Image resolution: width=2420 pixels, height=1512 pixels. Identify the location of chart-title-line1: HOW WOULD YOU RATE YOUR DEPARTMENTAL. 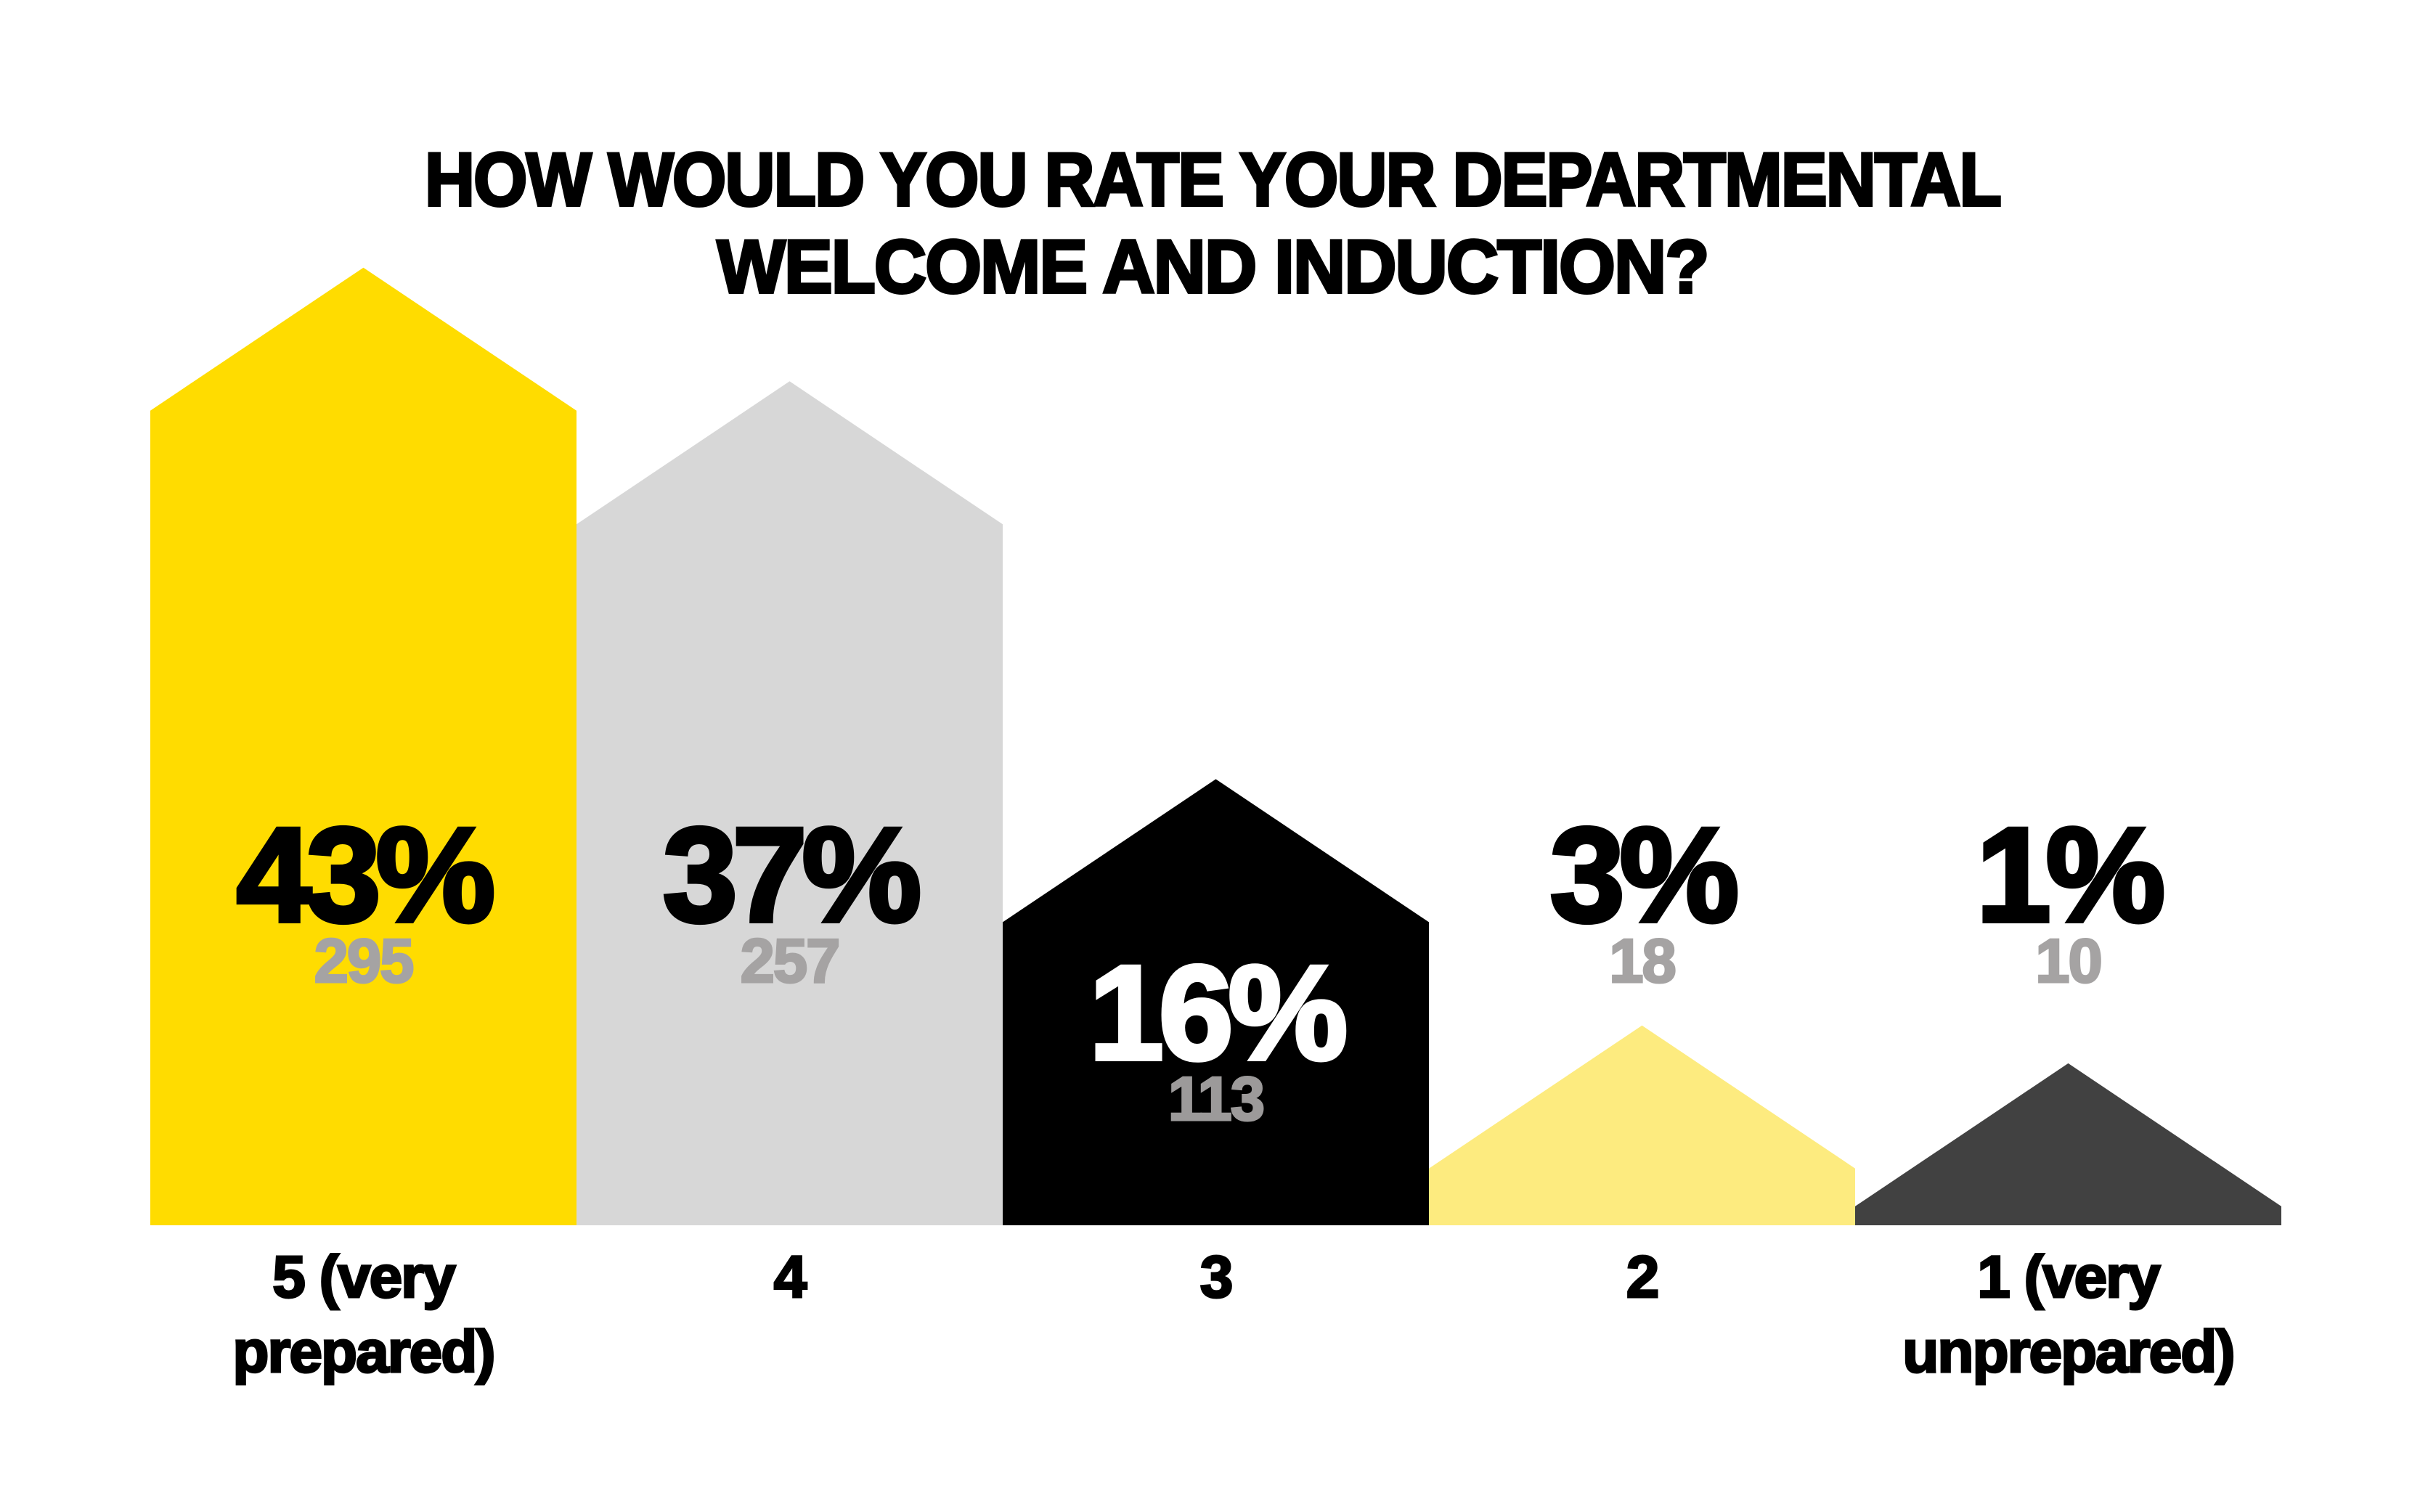
(1212, 180).